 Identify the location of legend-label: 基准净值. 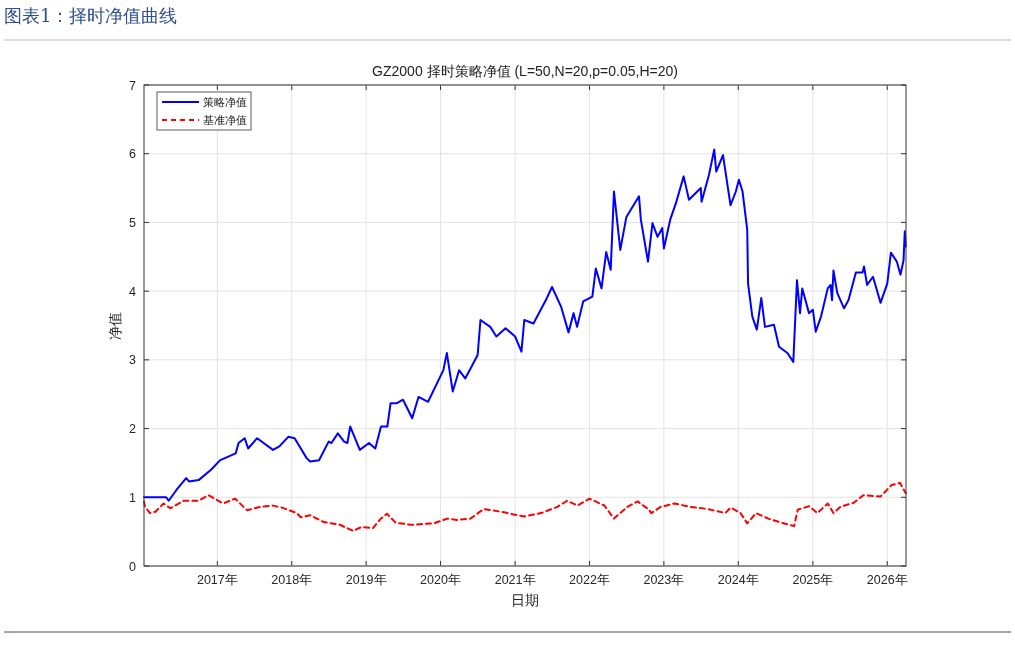
(225, 120).